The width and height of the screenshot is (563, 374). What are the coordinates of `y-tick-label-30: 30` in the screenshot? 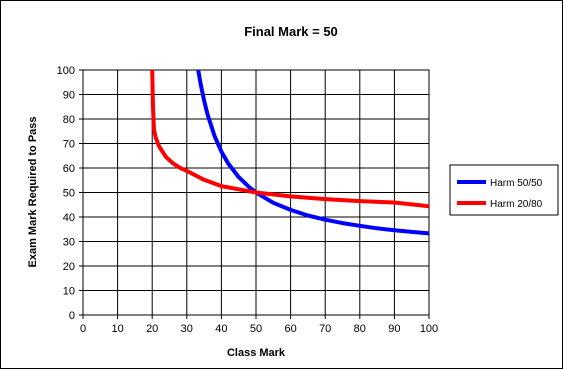 It's located at (69, 243).